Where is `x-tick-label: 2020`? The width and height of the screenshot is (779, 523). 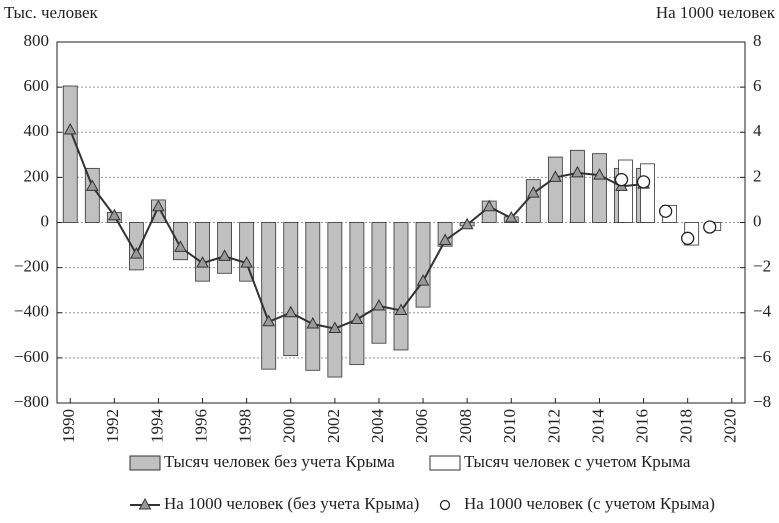
x-tick-label: 2020 is located at coordinates (730, 426).